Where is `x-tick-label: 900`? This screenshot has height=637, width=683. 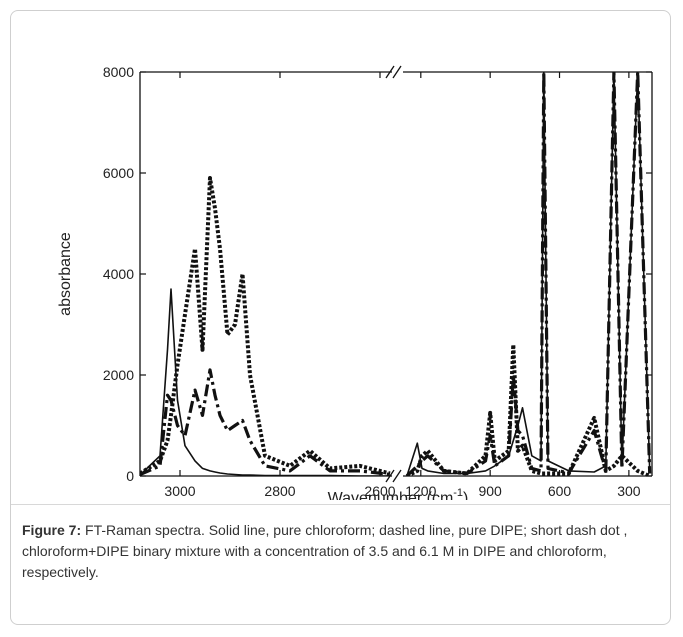 x-tick-label: 900 is located at coordinates (490, 491).